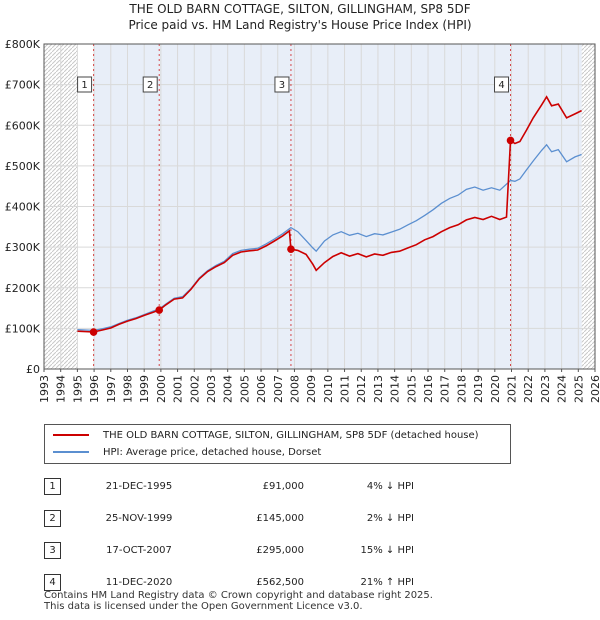 The width and height of the screenshot is (600, 620). Describe the element at coordinates (71, 435) in the screenshot. I see `legend-swatch-property` at that location.